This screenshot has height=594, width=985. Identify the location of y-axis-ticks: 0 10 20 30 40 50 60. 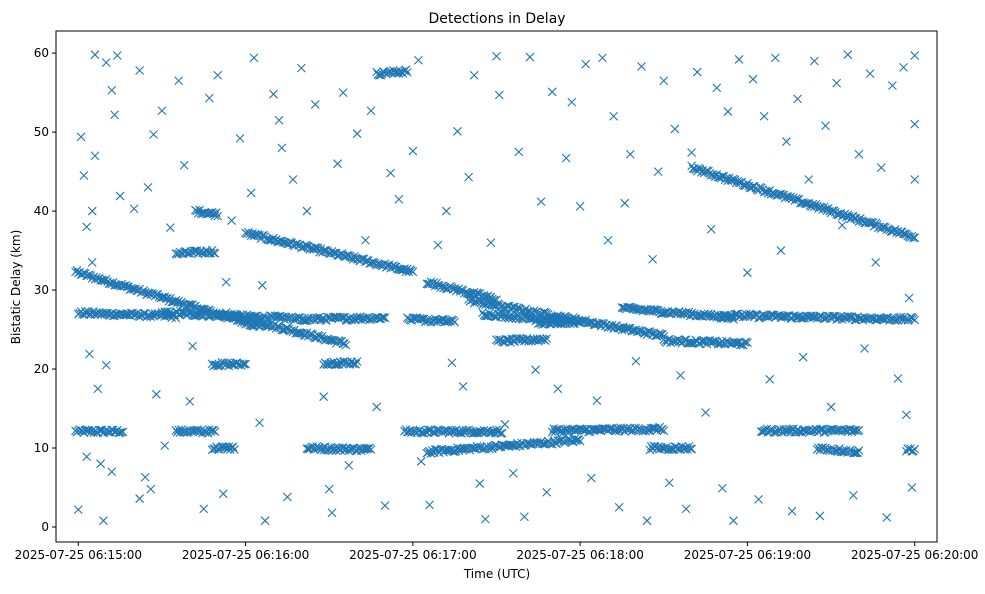
(45, 290).